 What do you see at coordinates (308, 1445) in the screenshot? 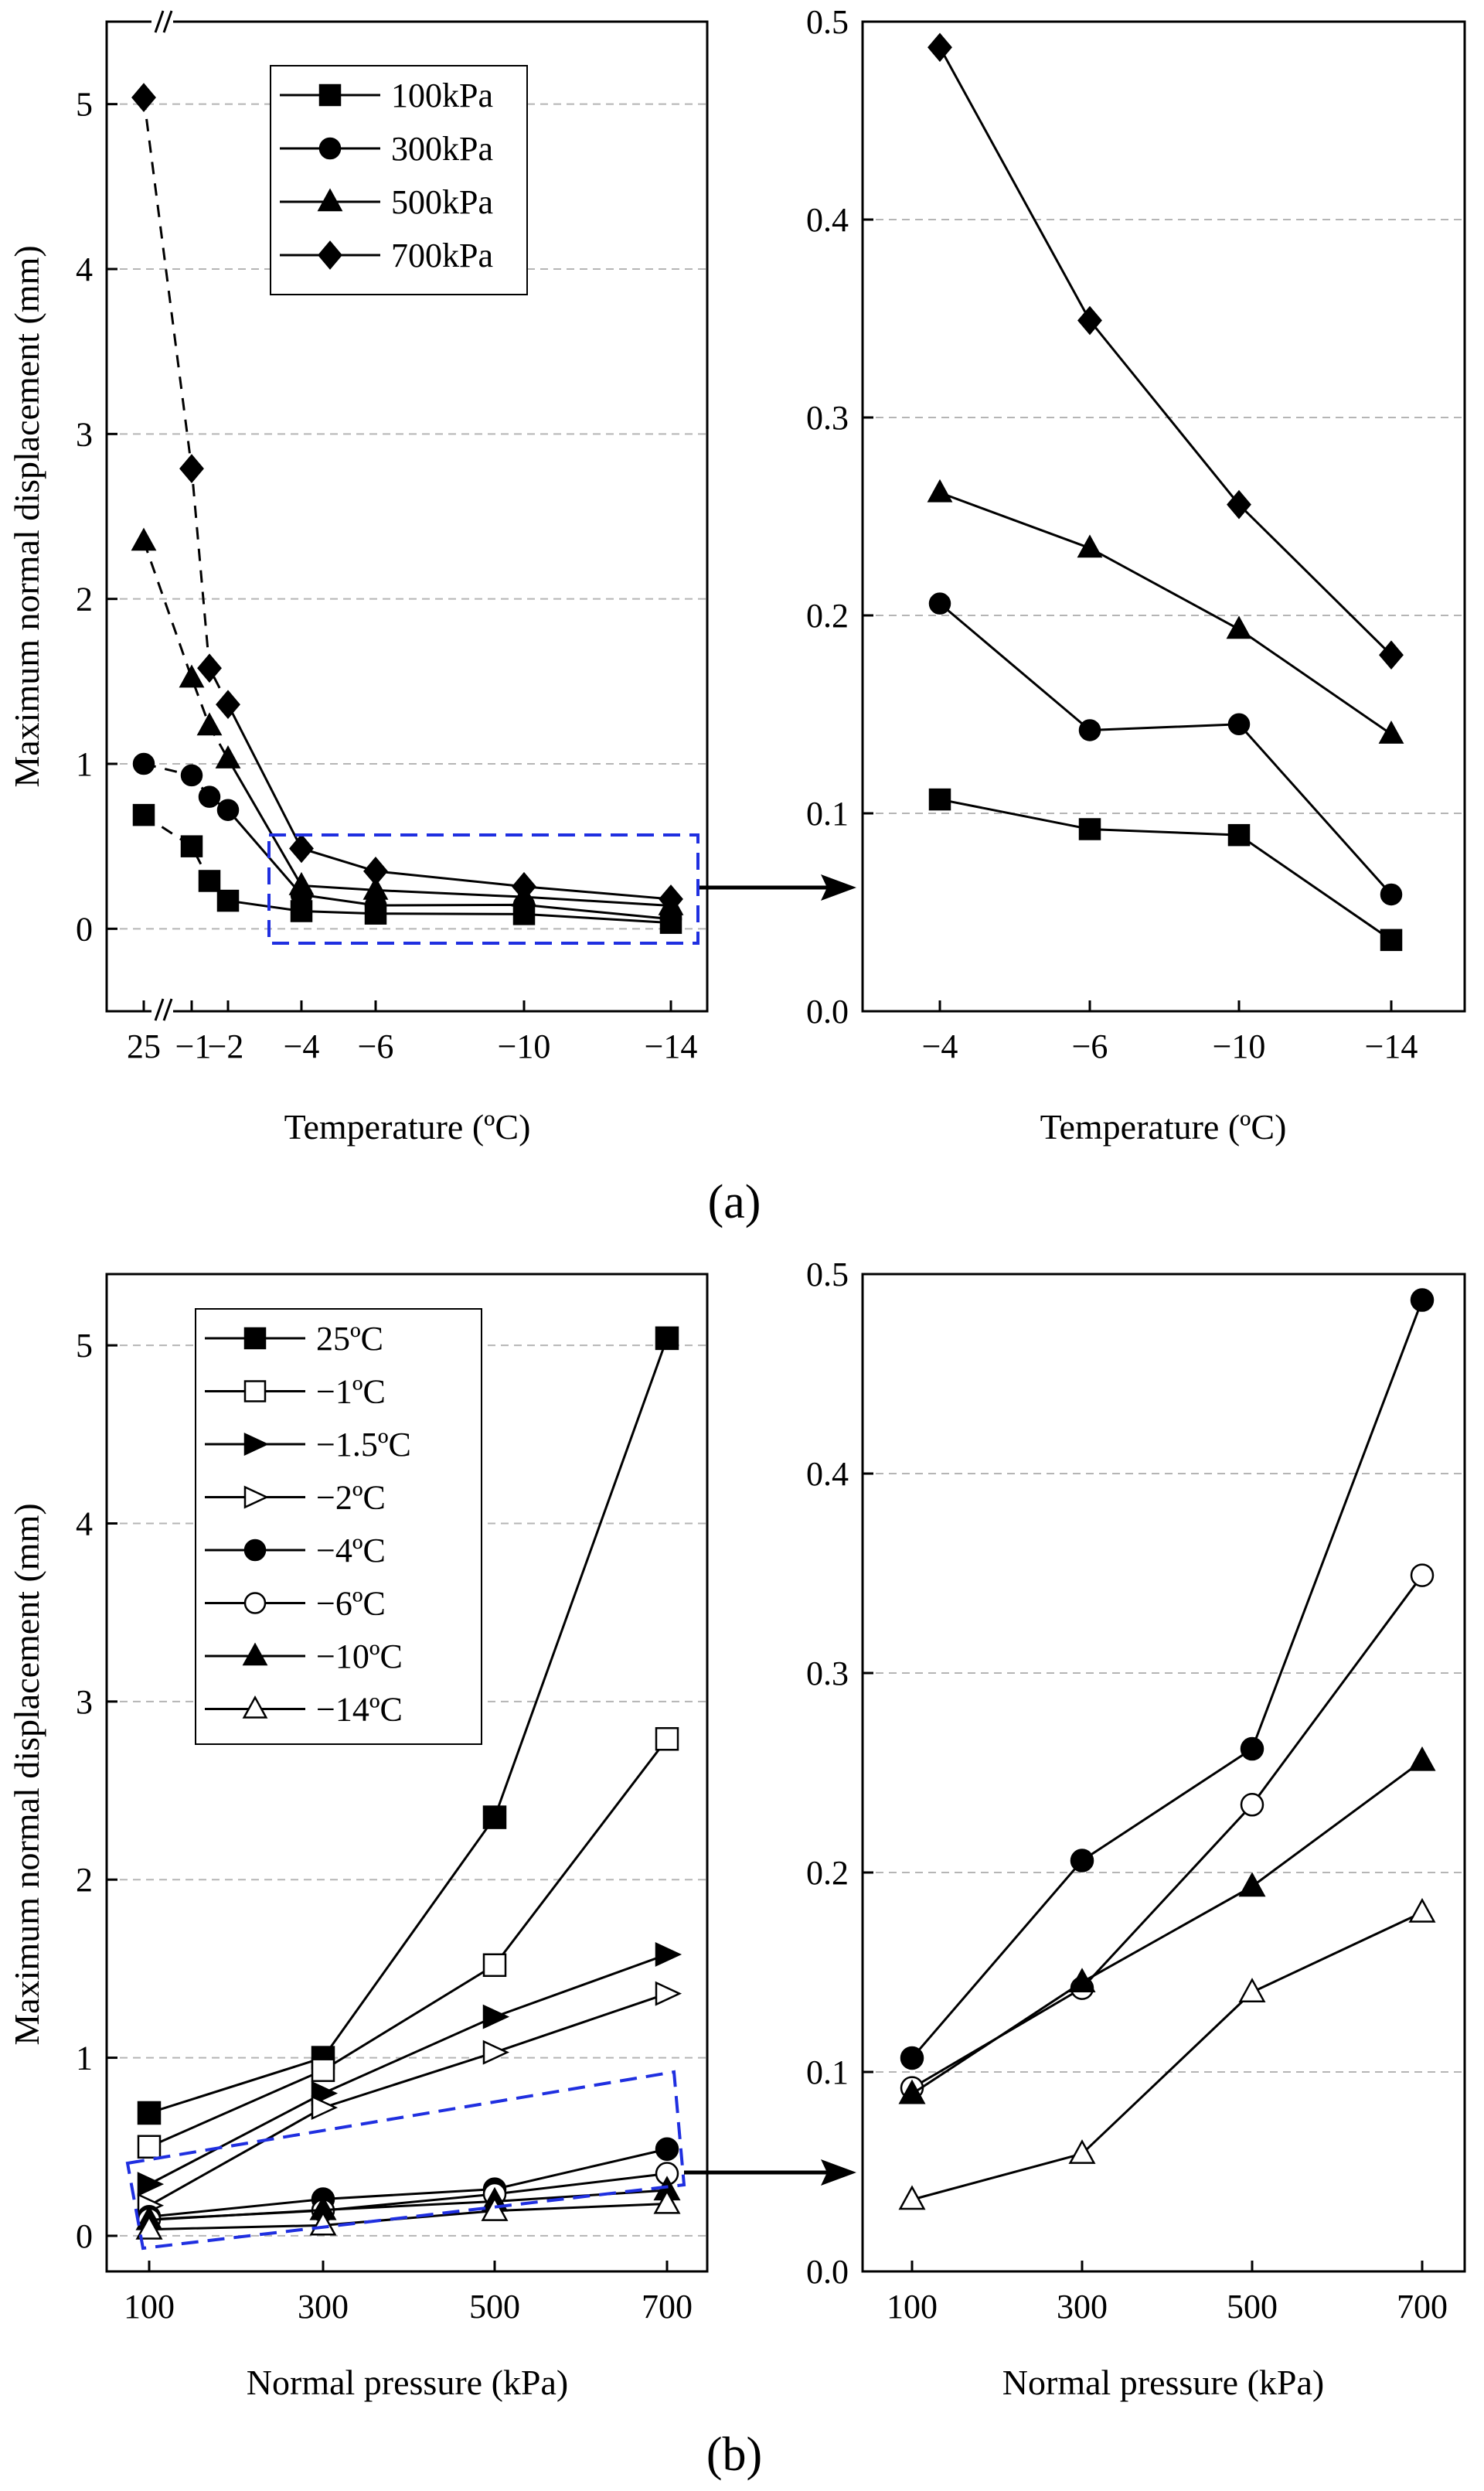
I see `legend-item-minus-1p5c: −1.5ºC` at bounding box center [308, 1445].